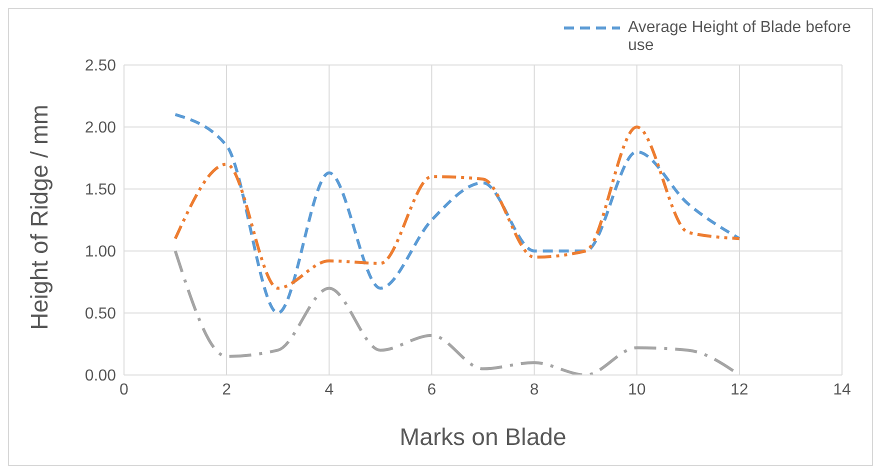 This screenshot has height=474, width=881. Describe the element at coordinates (100, 314) in the screenshot. I see `y-tick-label: 0.50` at that location.